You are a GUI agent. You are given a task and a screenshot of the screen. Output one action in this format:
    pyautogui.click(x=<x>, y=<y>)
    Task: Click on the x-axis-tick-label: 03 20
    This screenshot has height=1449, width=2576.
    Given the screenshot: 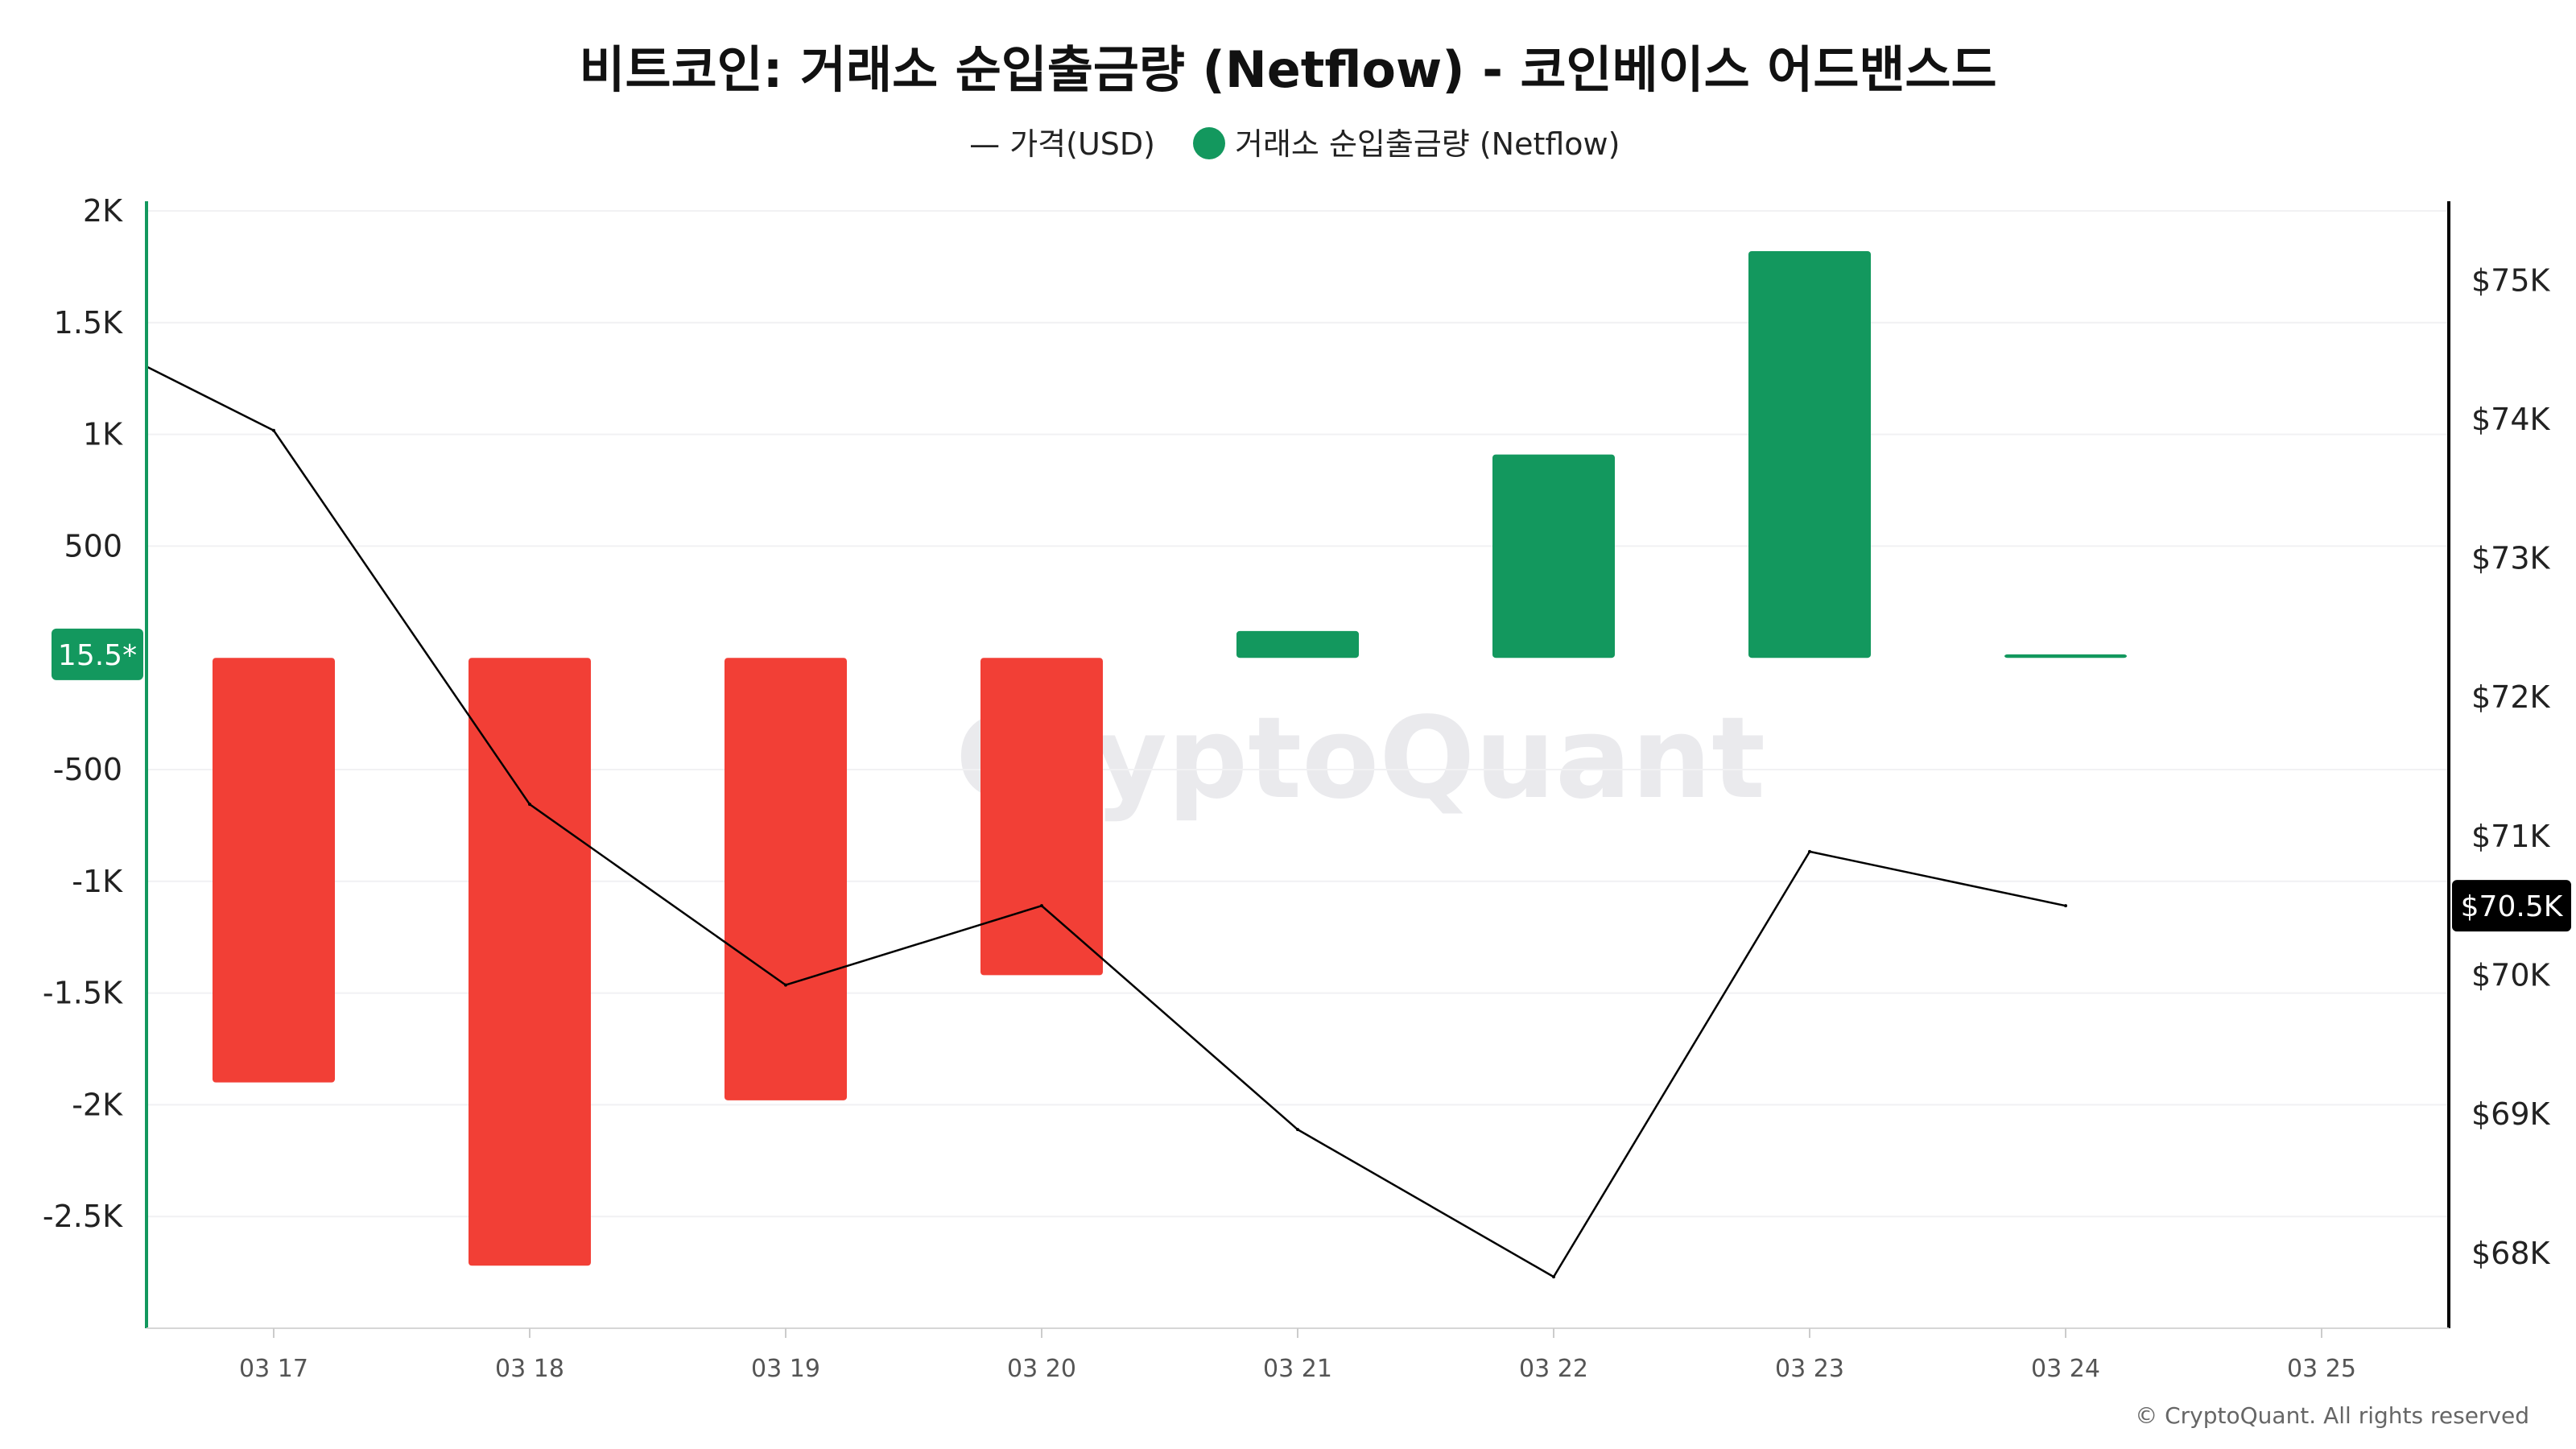 What is the action you would take?
    pyautogui.click(x=1041, y=1369)
    